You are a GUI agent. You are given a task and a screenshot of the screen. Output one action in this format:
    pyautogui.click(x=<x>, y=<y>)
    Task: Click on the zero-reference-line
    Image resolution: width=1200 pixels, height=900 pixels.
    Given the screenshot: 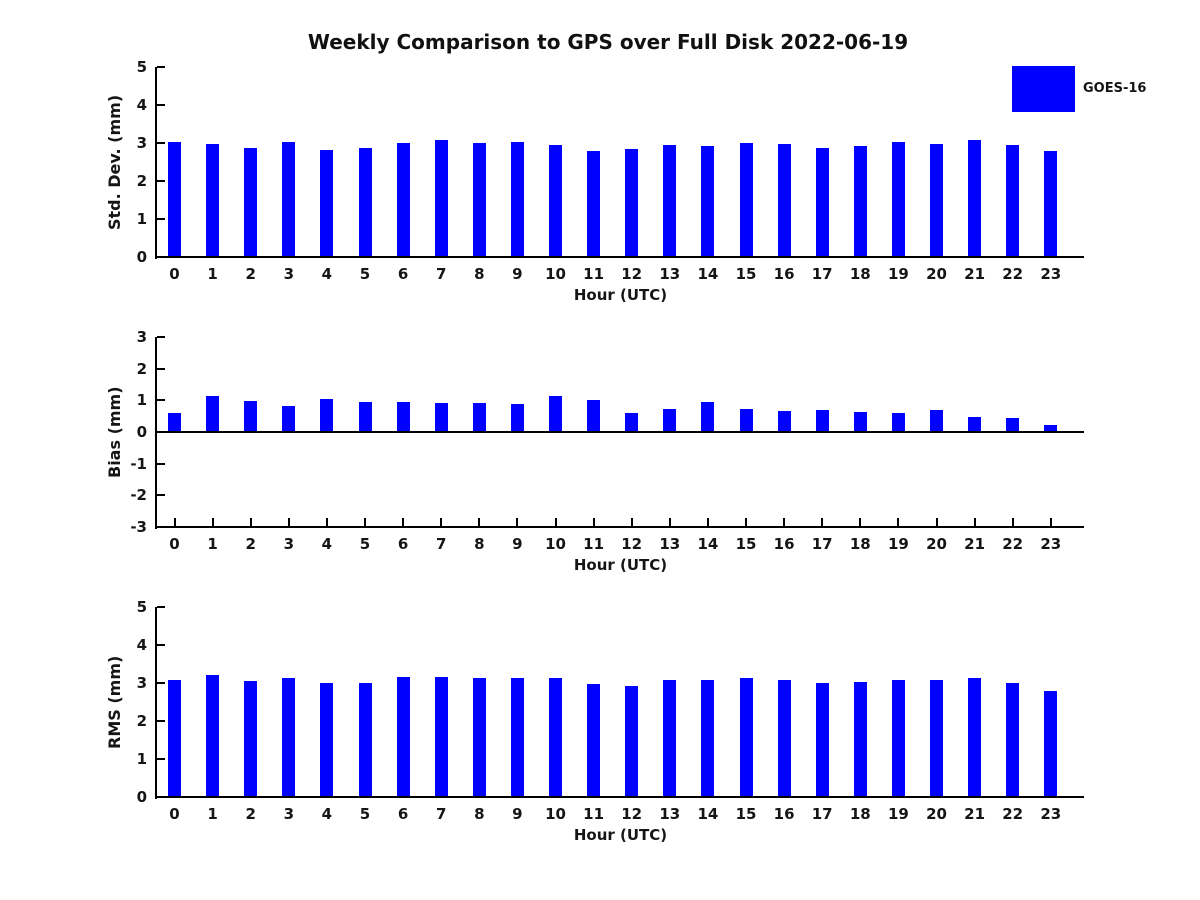 What is the action you would take?
    pyautogui.click(x=619, y=432)
    